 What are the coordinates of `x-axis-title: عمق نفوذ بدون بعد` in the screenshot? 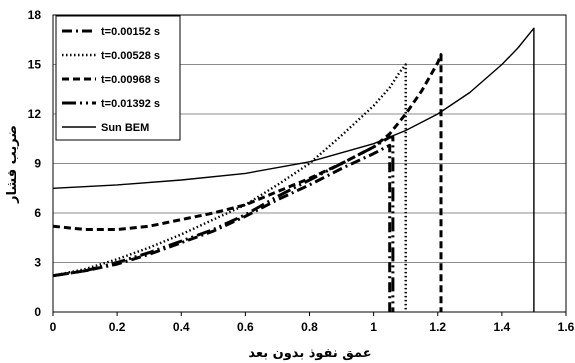 It's located at (309, 353).